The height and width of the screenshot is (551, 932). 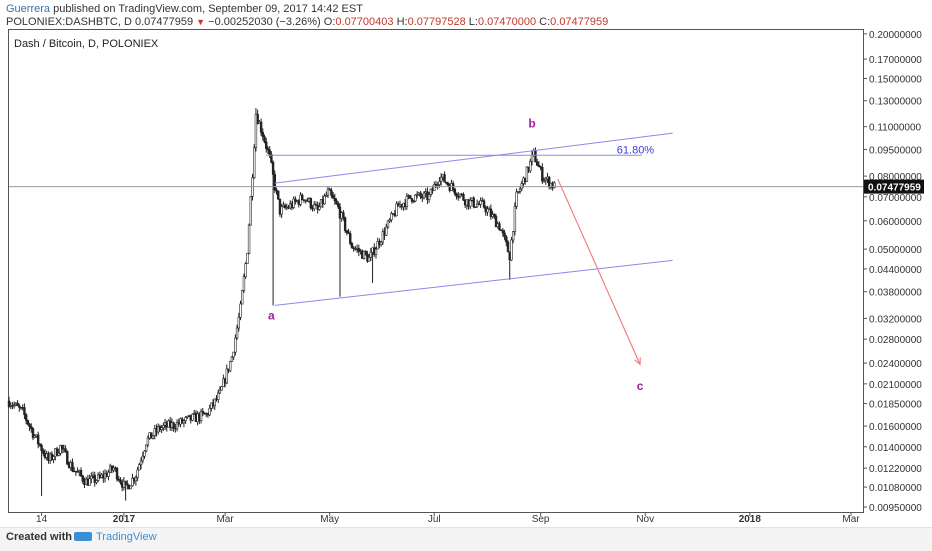 What do you see at coordinates (541, 519) in the screenshot?
I see `x-tick-label: Sep` at bounding box center [541, 519].